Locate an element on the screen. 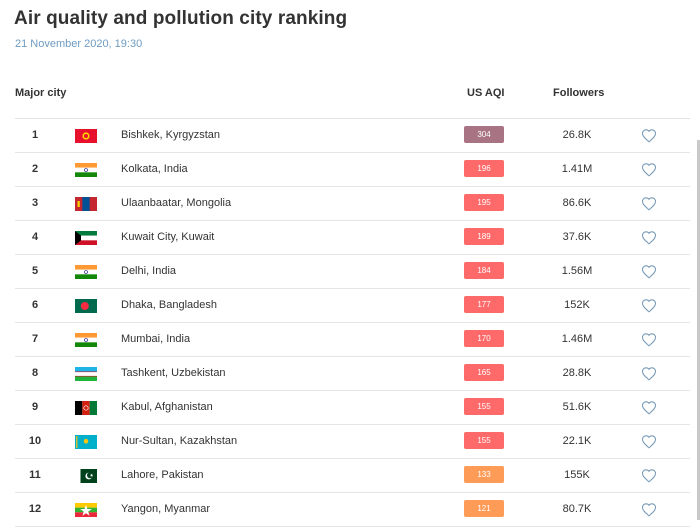 This screenshot has height=527, width=700. followers-count: 28.8K is located at coordinates (577, 373).